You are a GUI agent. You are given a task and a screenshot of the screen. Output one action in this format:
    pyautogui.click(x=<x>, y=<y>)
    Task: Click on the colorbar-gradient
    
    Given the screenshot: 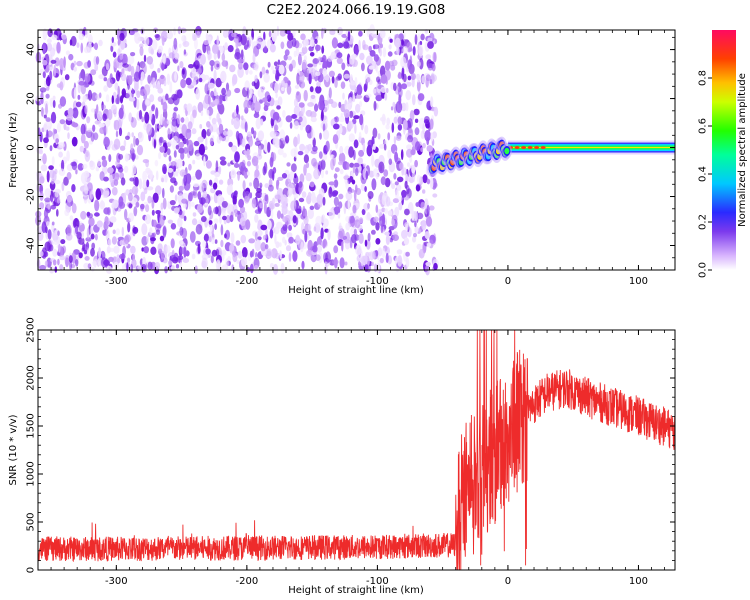 What is the action you would take?
    pyautogui.click(x=724, y=150)
    